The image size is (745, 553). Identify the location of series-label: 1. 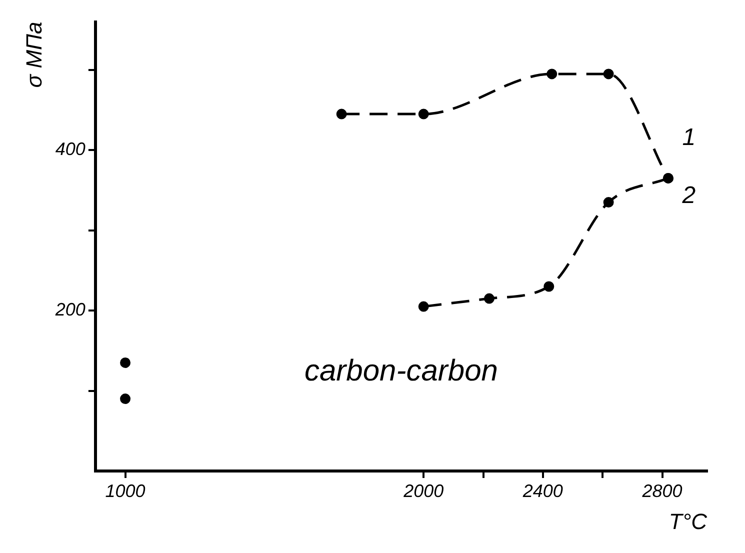
(689, 137).